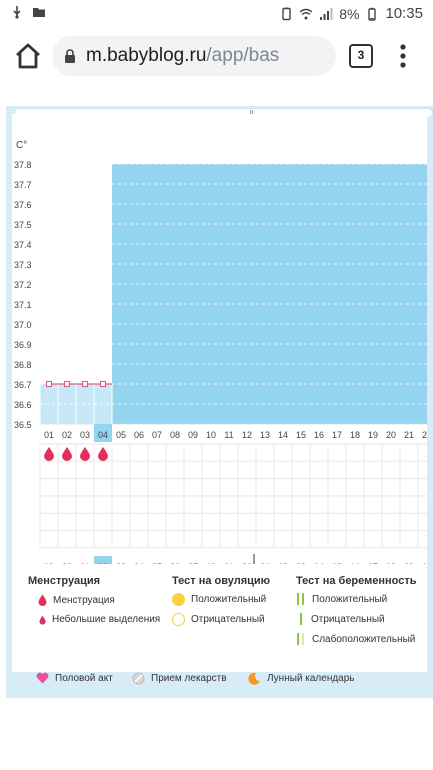 This screenshot has width=433, height=770. Describe the element at coordinates (228, 435) in the screenshot. I see `cycle-day-label: 11` at that location.